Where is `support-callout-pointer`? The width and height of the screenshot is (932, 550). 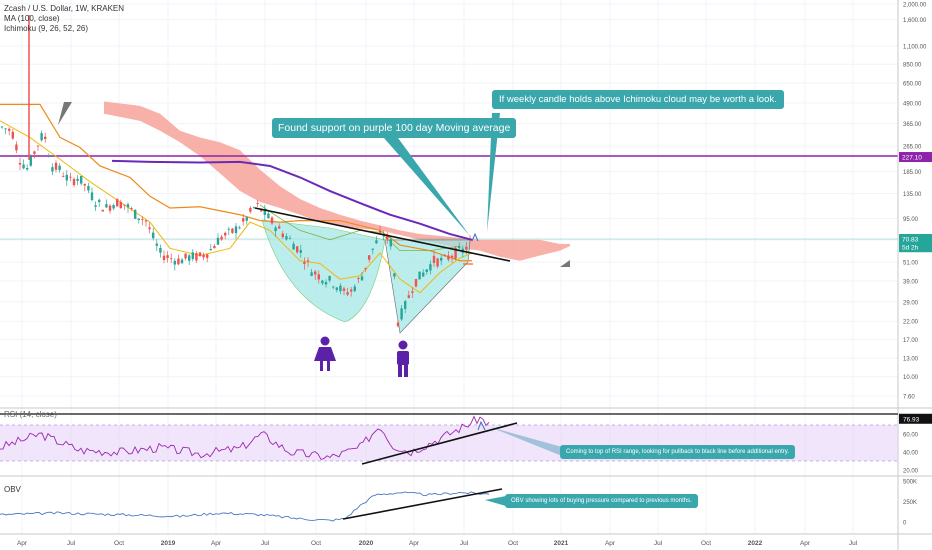
support-callout-pointer is located at coordinates (427, 187).